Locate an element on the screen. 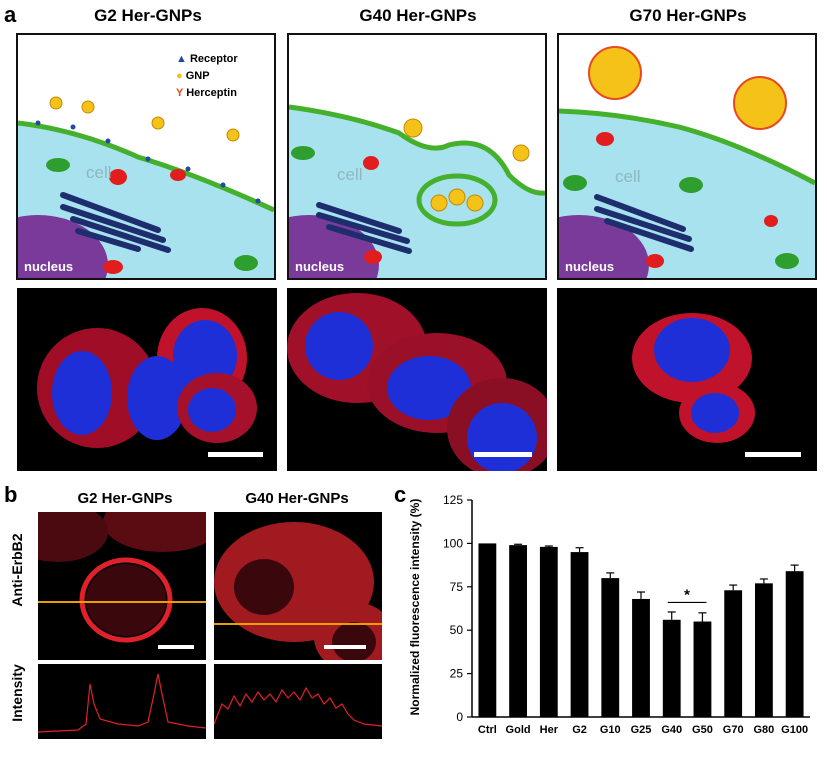 This screenshot has height=758, width=827. schematic-g40: cell nucleus is located at coordinates (417, 156).